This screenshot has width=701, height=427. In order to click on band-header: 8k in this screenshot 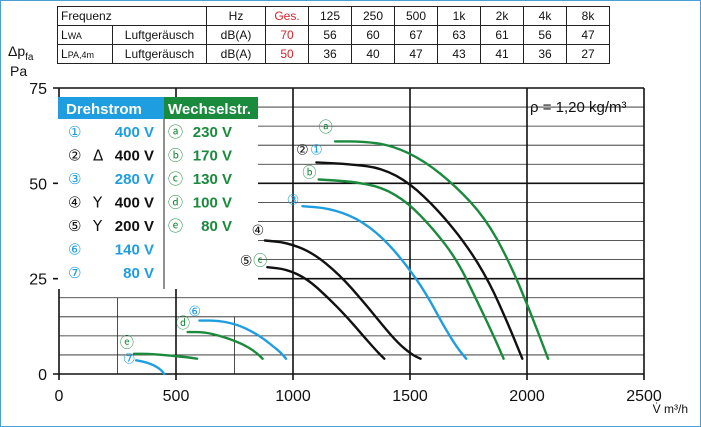, I will do `click(588, 16)`.